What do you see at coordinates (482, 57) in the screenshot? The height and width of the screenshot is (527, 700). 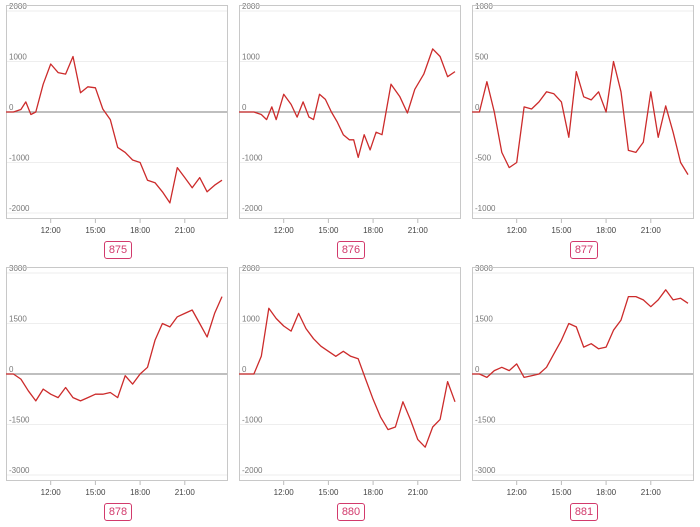 I see `y-tick-label: 500` at bounding box center [482, 57].